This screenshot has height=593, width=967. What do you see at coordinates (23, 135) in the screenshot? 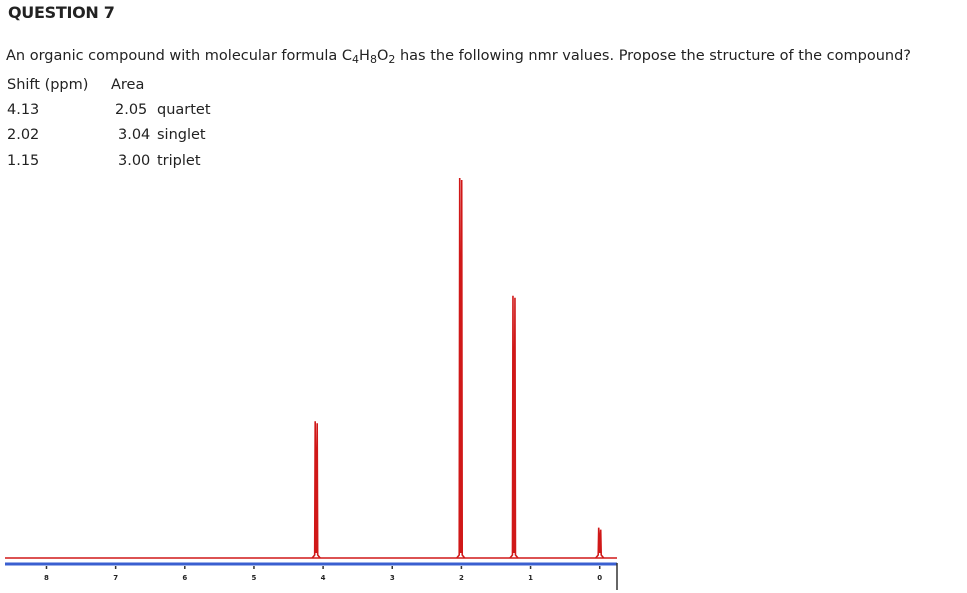
I see `table-cell: 2.02` at bounding box center [23, 135].